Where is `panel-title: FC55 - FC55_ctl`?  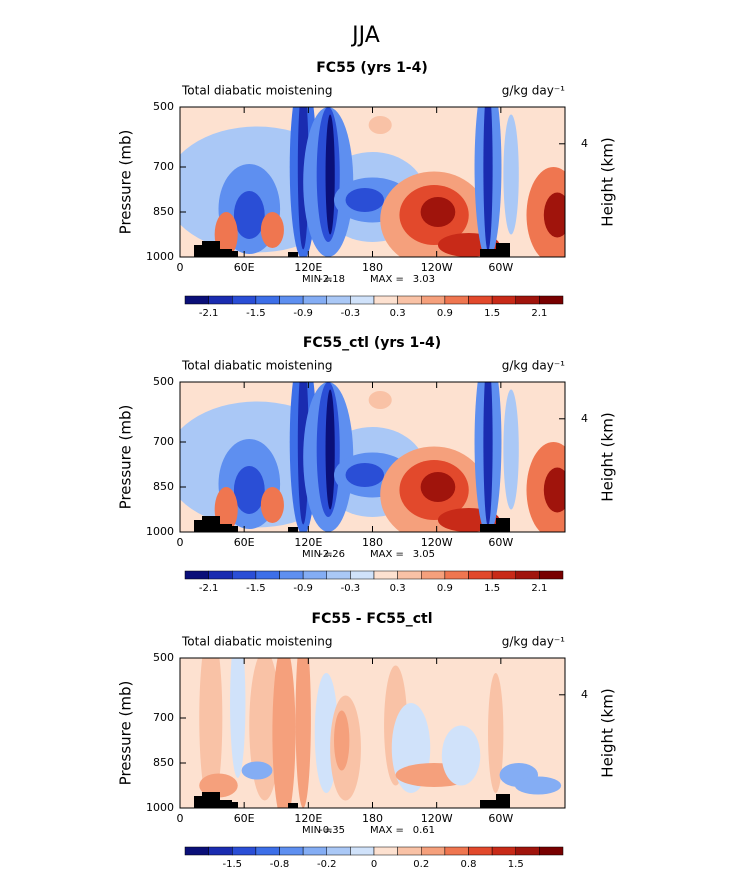 panel-title: FC55 - FC55_ctl is located at coordinates (372, 619).